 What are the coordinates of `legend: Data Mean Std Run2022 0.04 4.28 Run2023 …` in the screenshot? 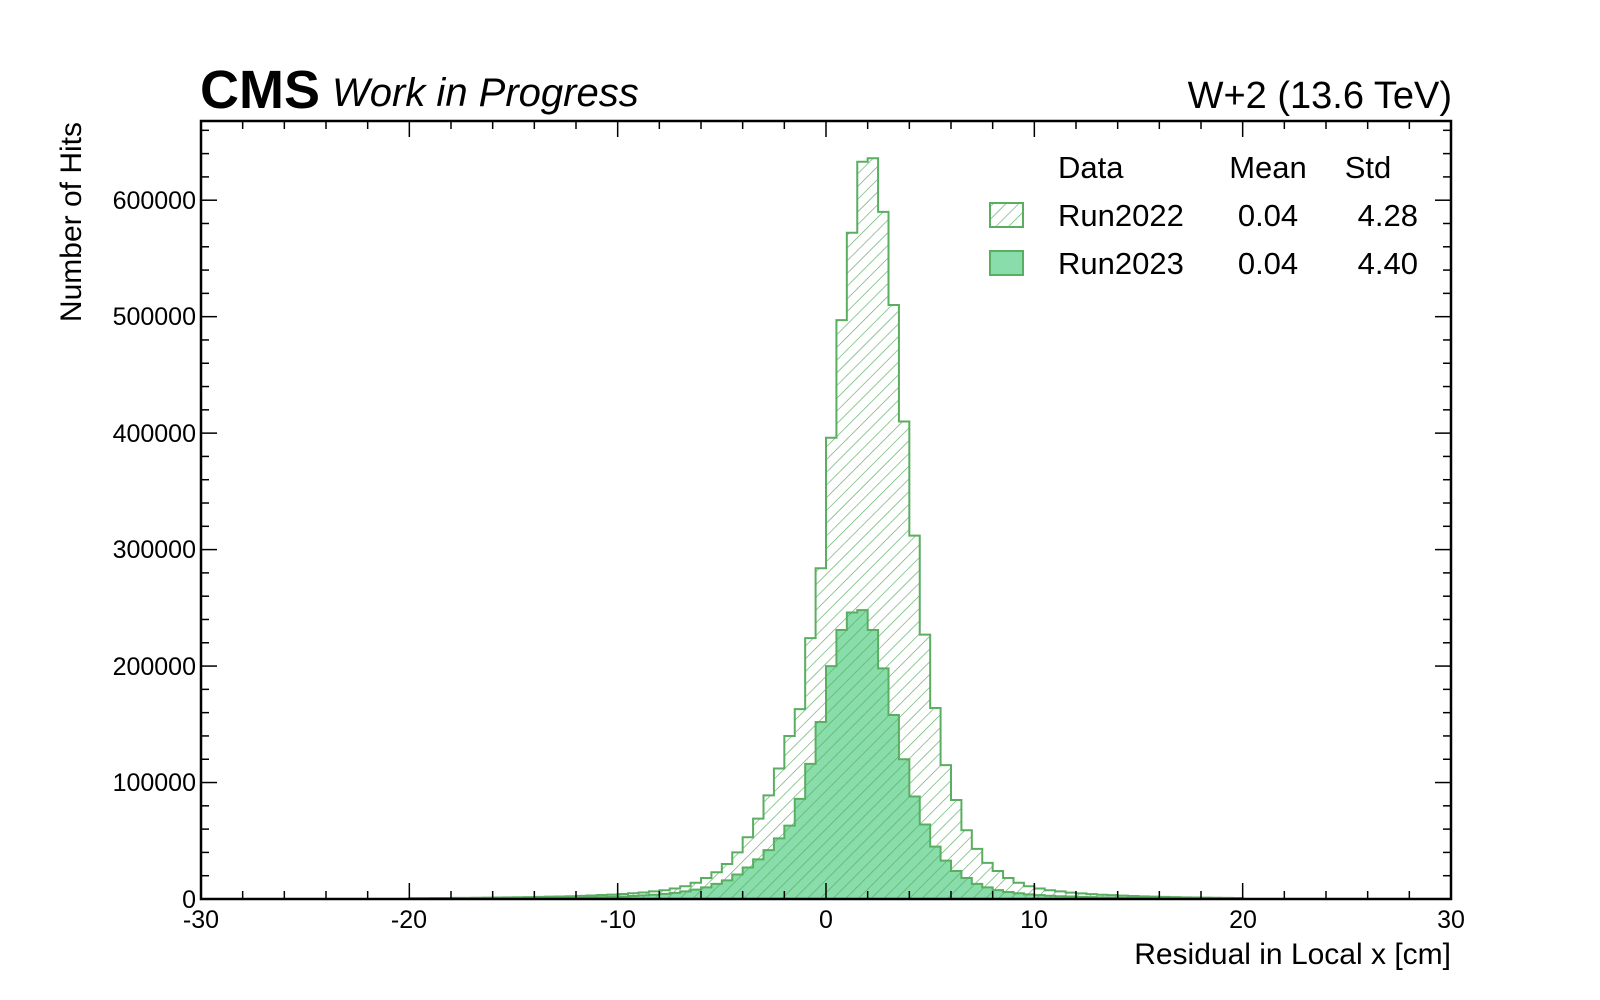 It's located at (1203, 215).